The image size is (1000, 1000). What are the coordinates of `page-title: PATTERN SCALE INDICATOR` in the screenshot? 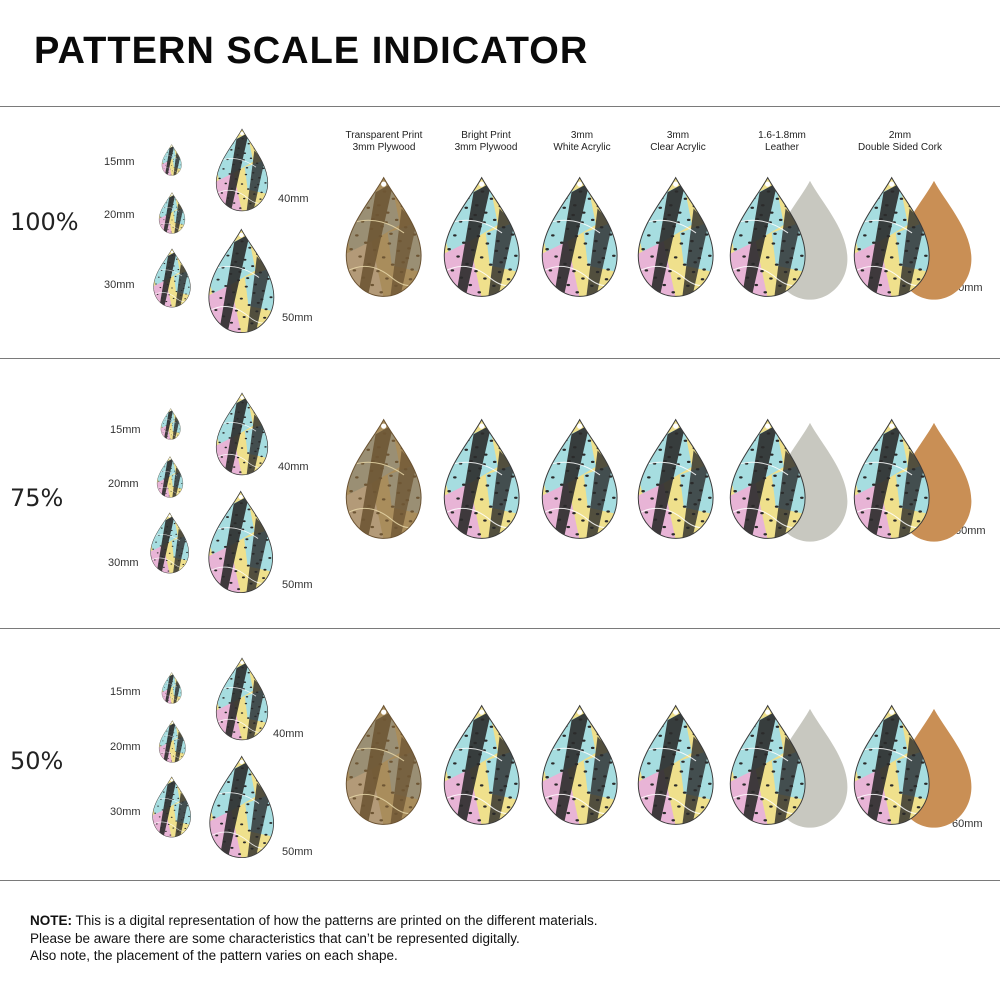 It's located at (311, 51).